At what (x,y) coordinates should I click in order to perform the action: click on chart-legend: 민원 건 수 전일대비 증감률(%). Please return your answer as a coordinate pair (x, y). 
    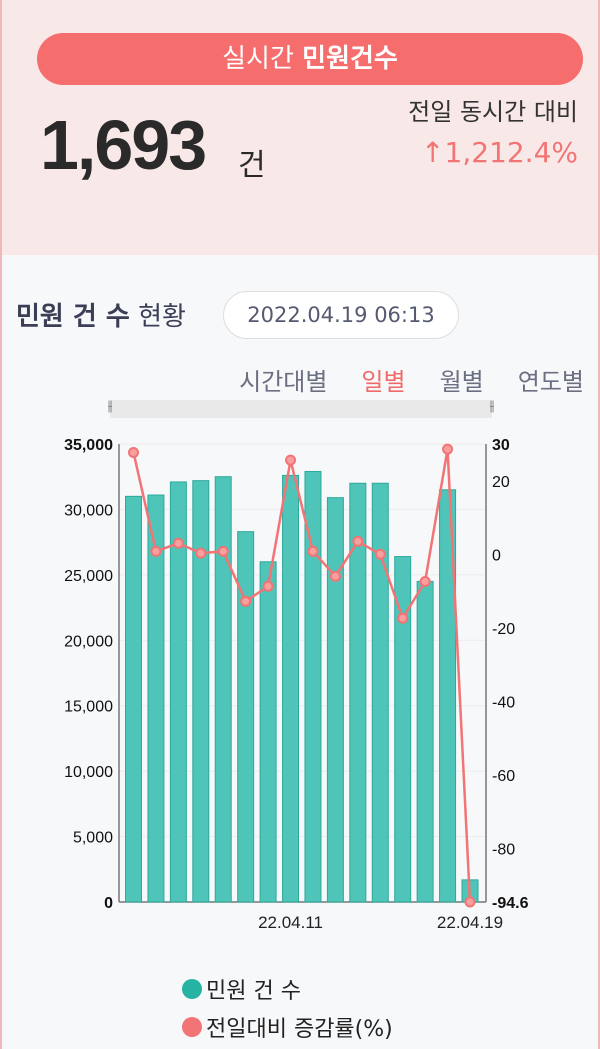
    Looking at the image, I should click on (287, 1008).